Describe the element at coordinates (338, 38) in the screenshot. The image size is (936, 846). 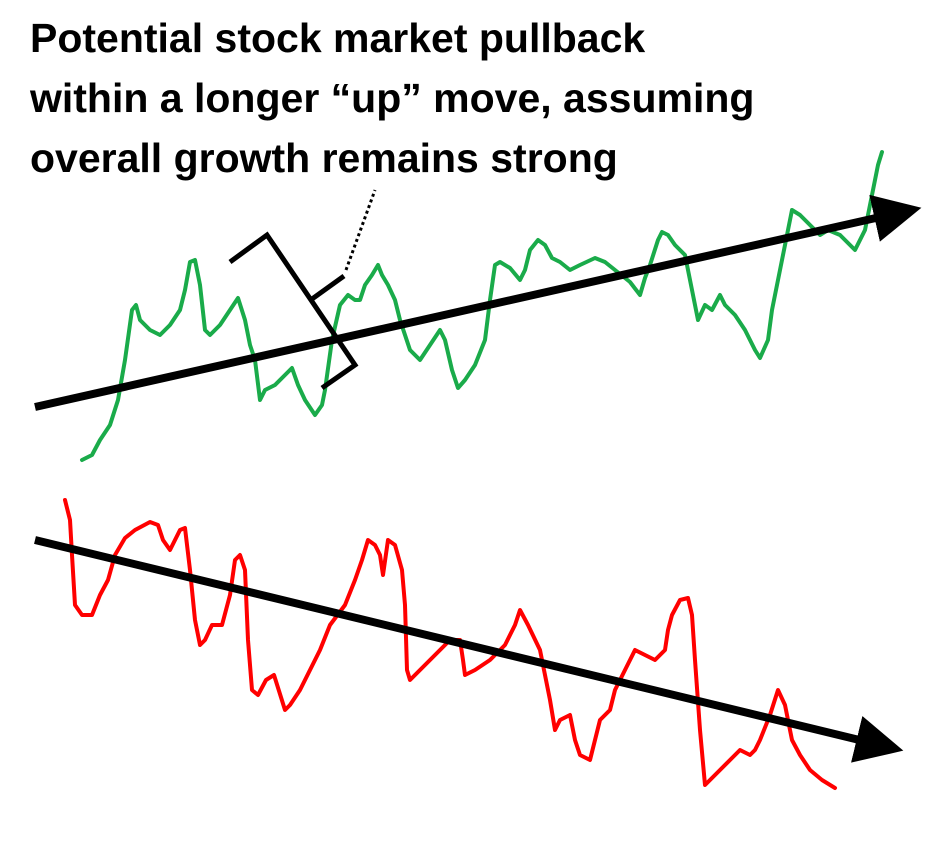
I see `title-line-1: Potential stock market pullback` at that location.